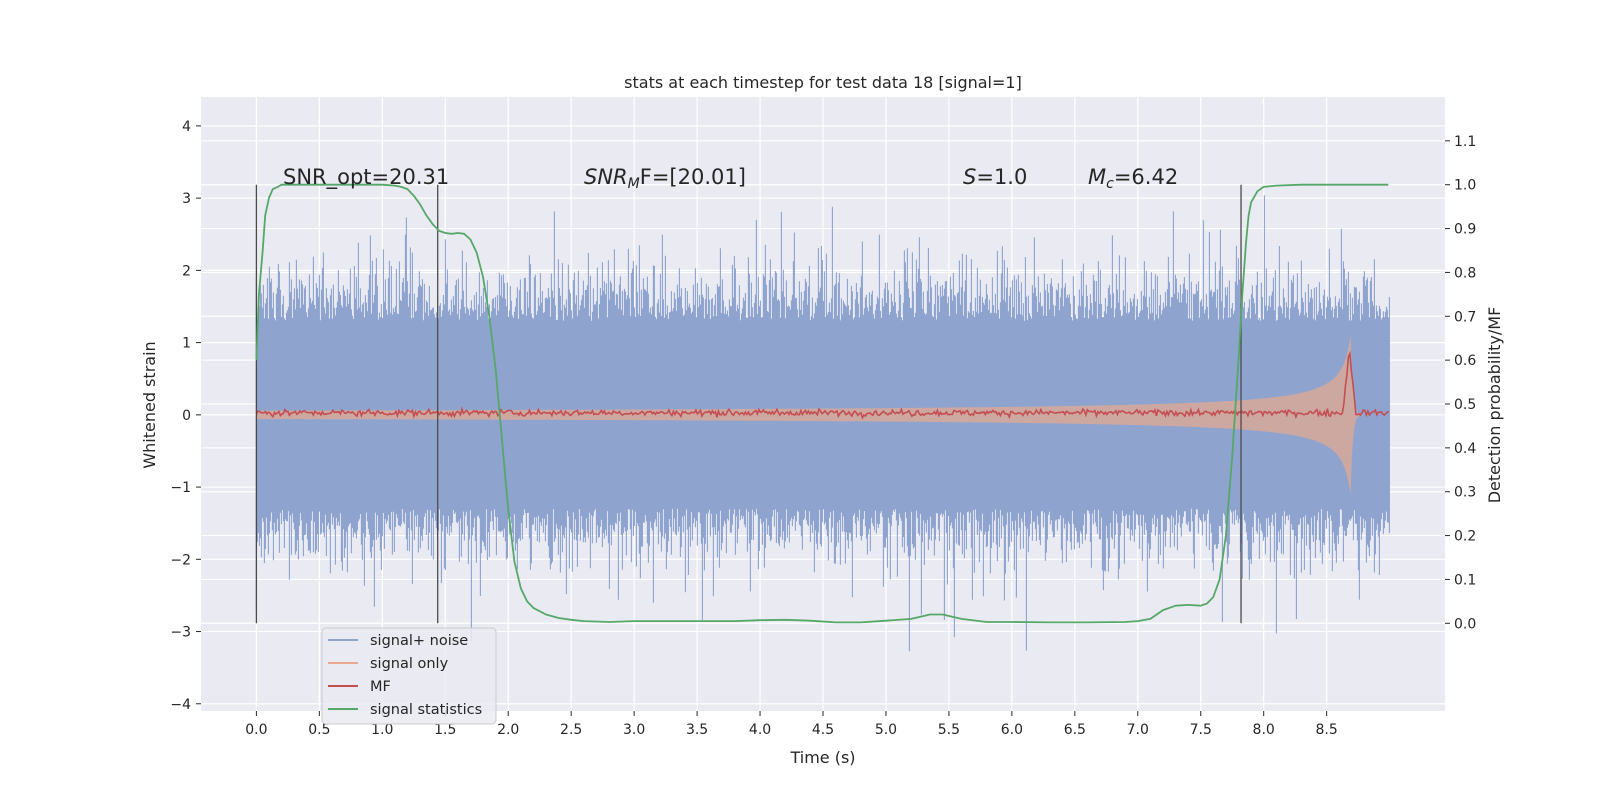  I want to click on mc-sub: c, so click(1110, 184).